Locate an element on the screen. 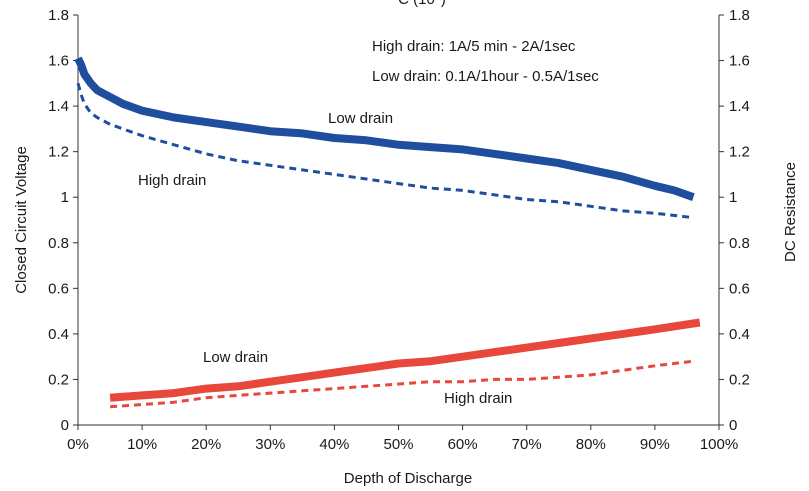 This screenshot has width=809, height=491. y-tick-label-left: 0.4 is located at coordinates (58, 334).